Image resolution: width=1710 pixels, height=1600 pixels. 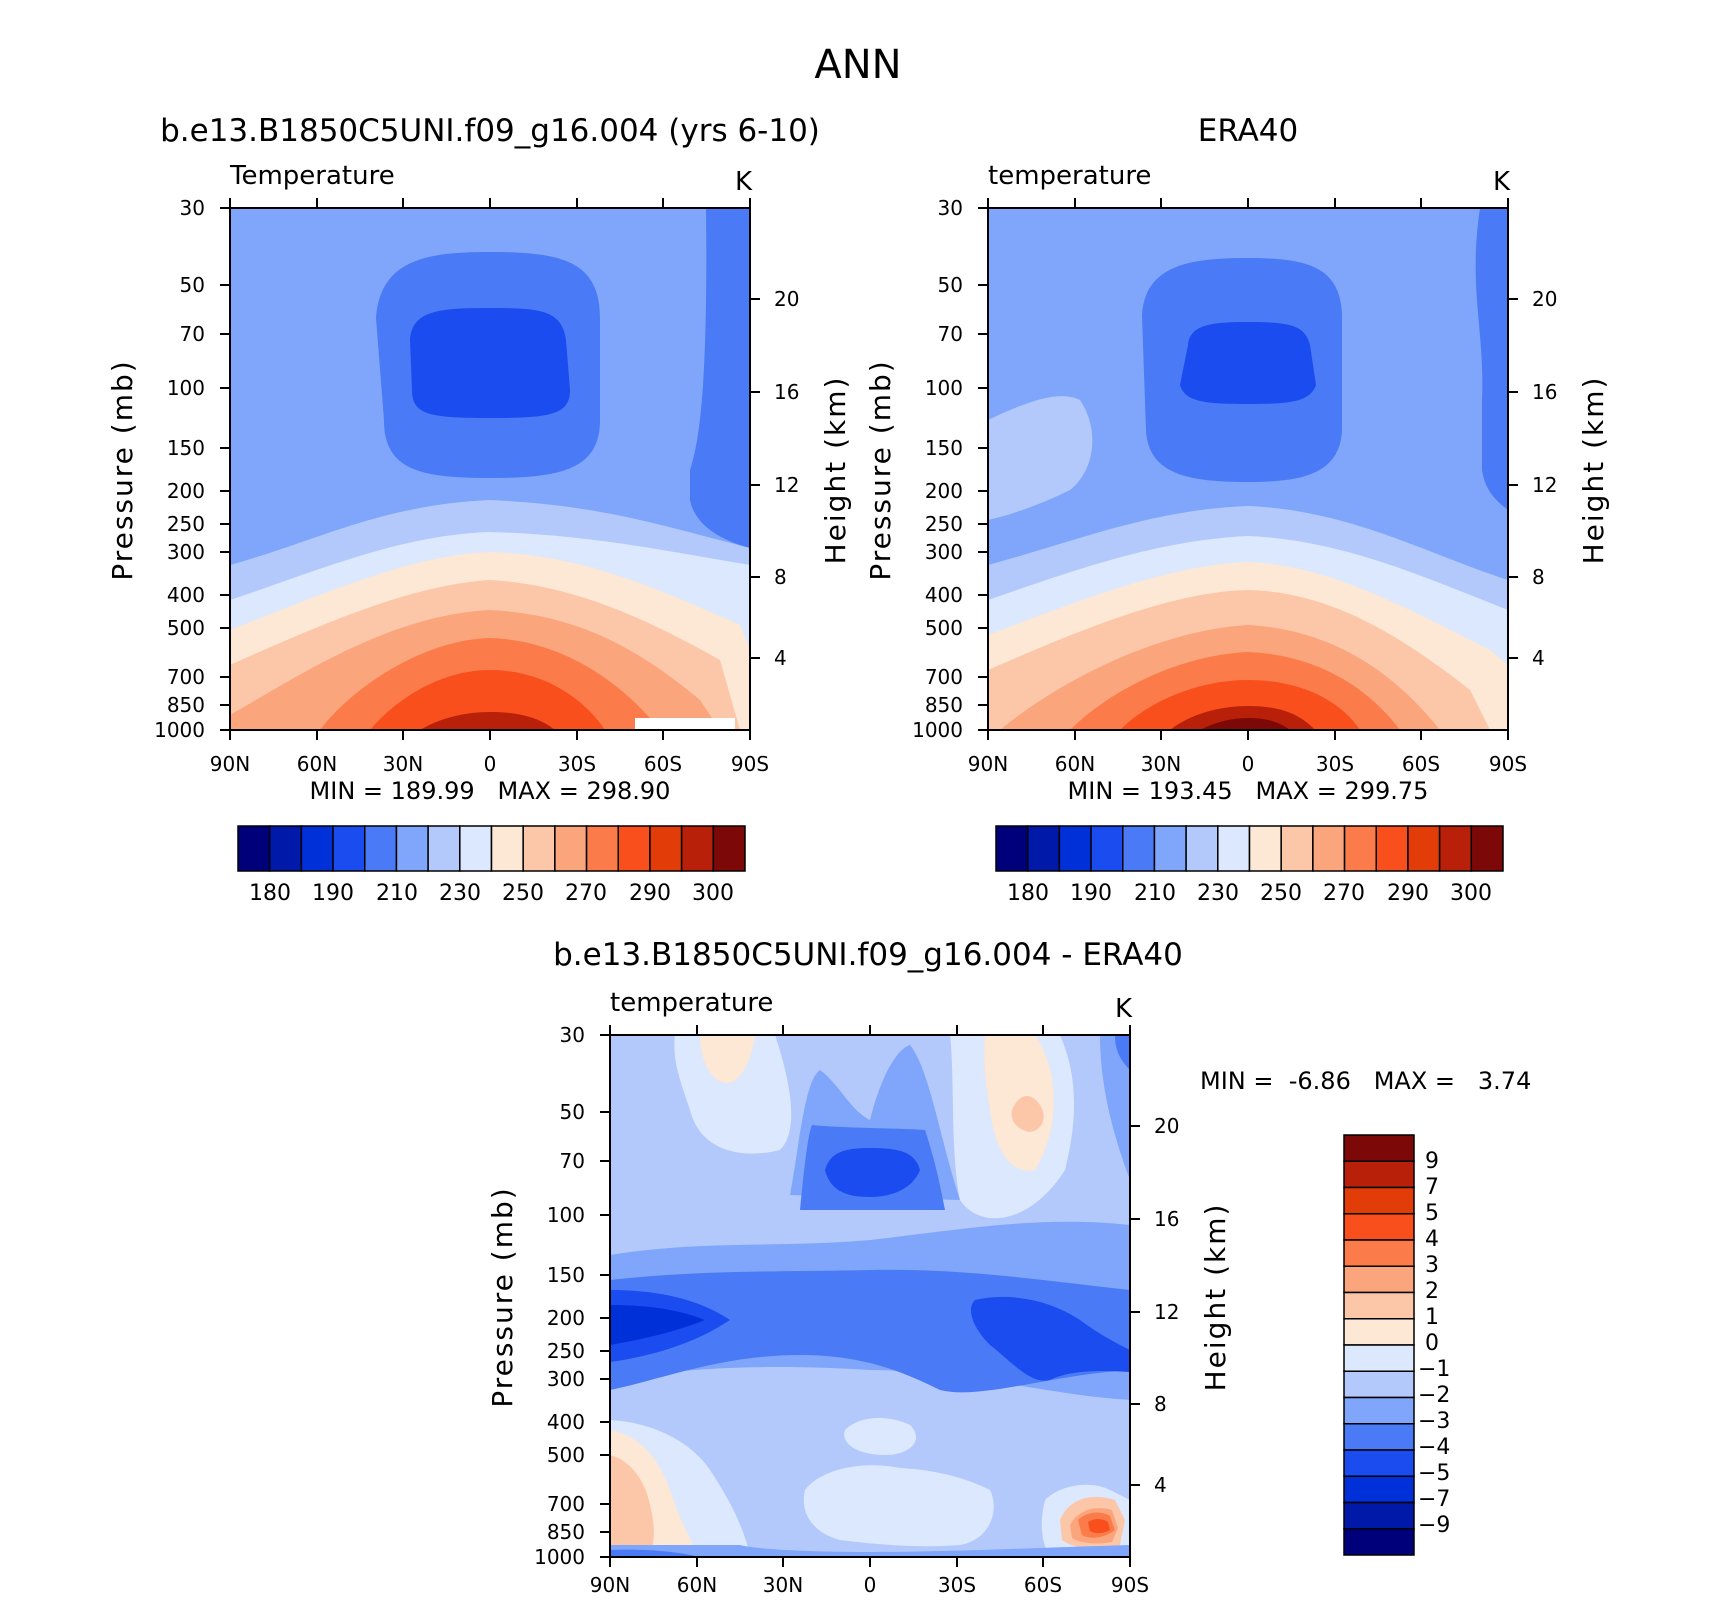 What do you see at coordinates (727, 1059) in the screenshot?
I see `diff-band-0-1-upper-left` at bounding box center [727, 1059].